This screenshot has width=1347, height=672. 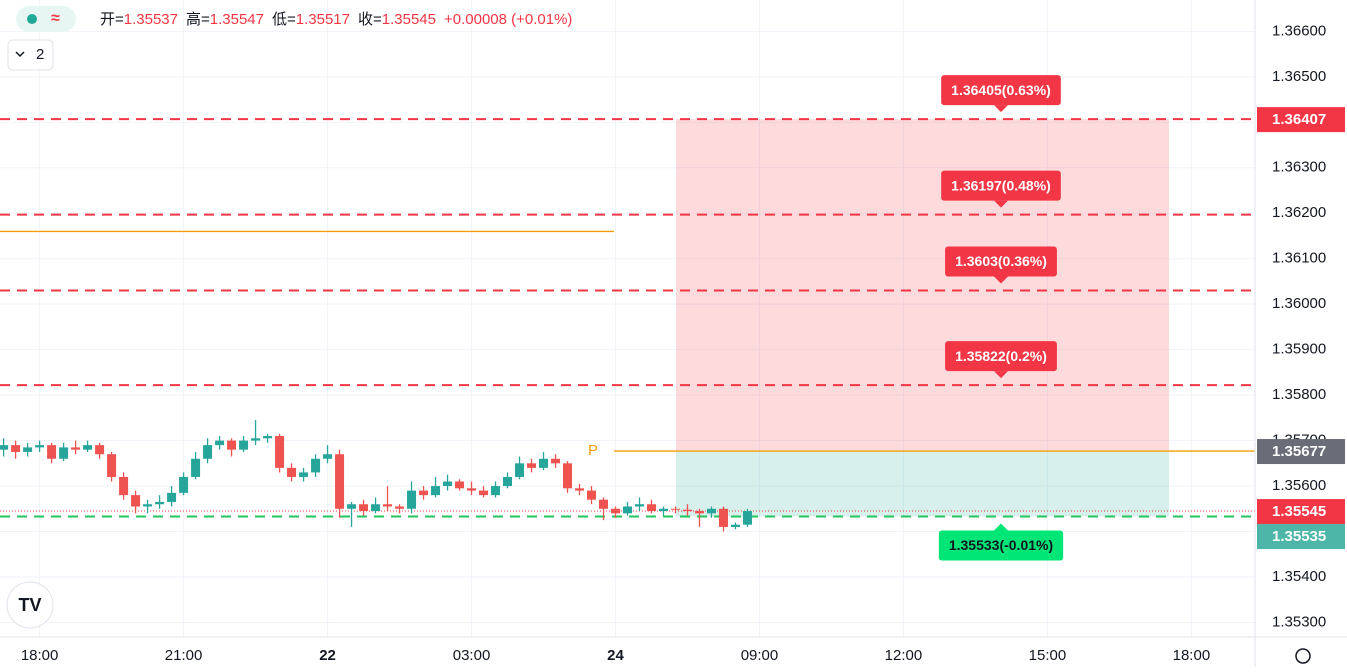 What do you see at coordinates (615, 655) in the screenshot?
I see `x-tick-label: 24` at bounding box center [615, 655].